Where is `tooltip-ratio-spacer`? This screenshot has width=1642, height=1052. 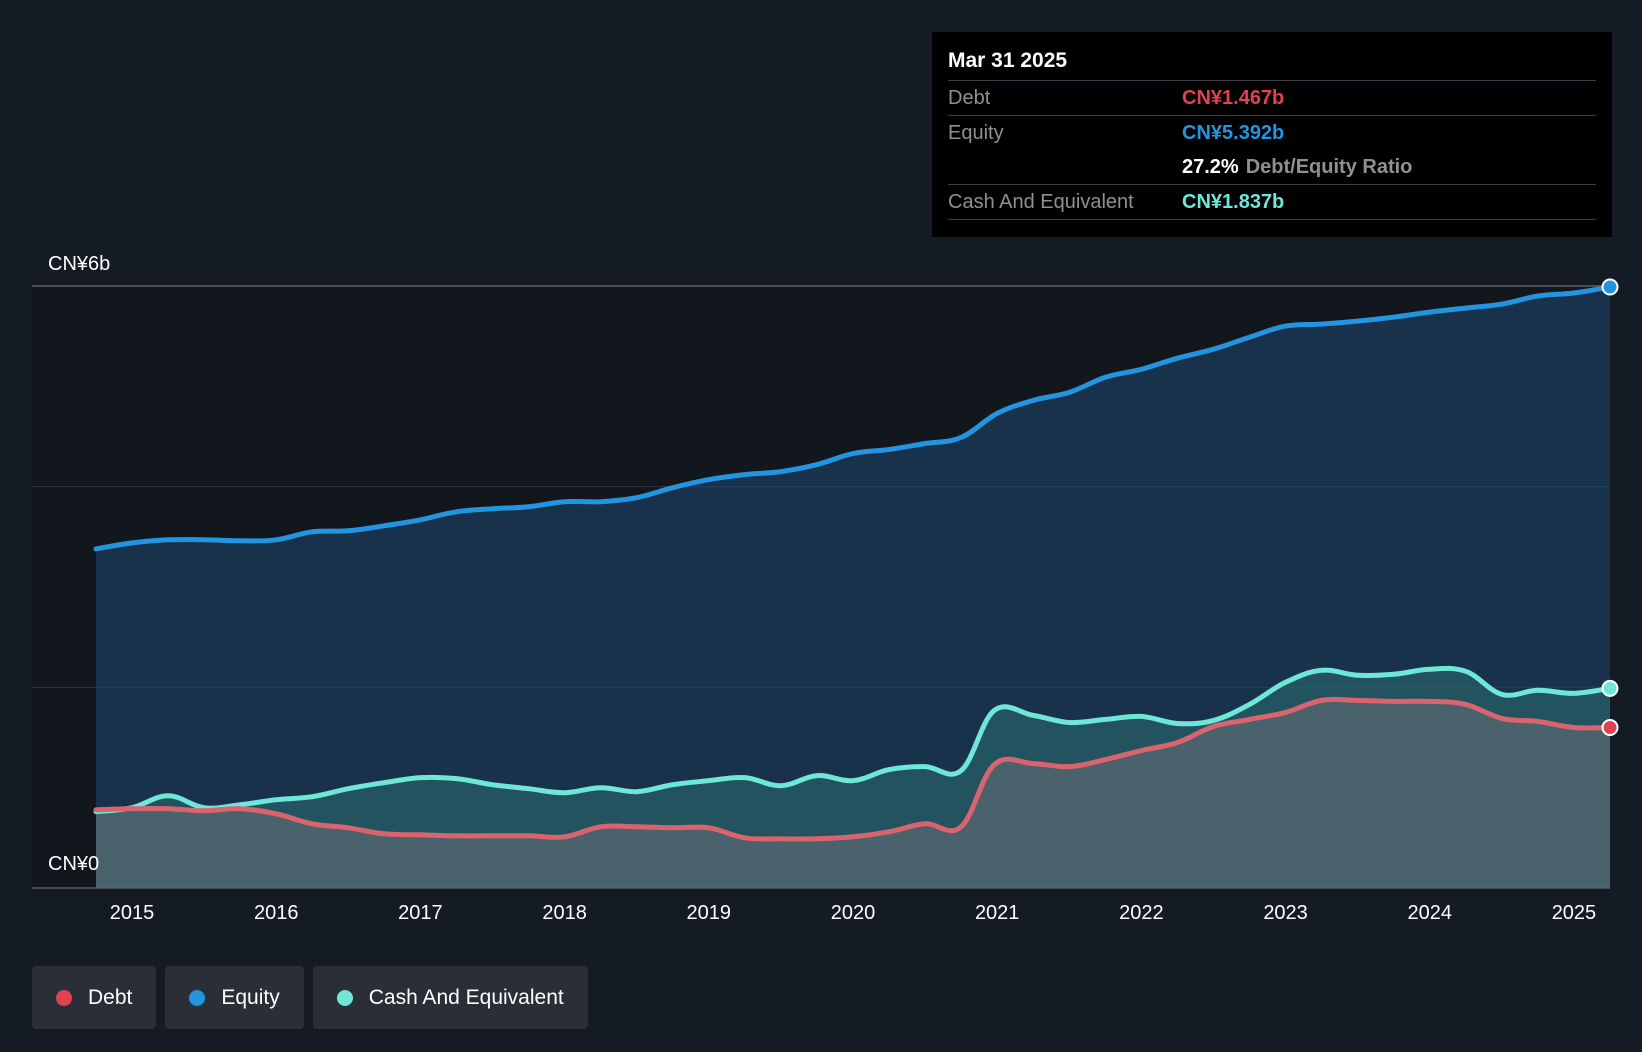 tooltip-ratio-spacer is located at coordinates (1065, 167).